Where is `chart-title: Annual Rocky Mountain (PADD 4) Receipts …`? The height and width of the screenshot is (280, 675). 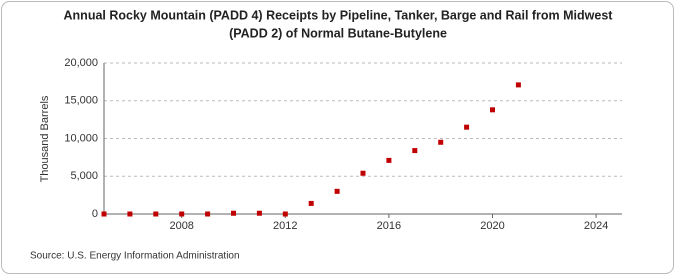 chart-title: Annual Rocky Mountain (PADD 4) Receipts … is located at coordinates (339, 15).